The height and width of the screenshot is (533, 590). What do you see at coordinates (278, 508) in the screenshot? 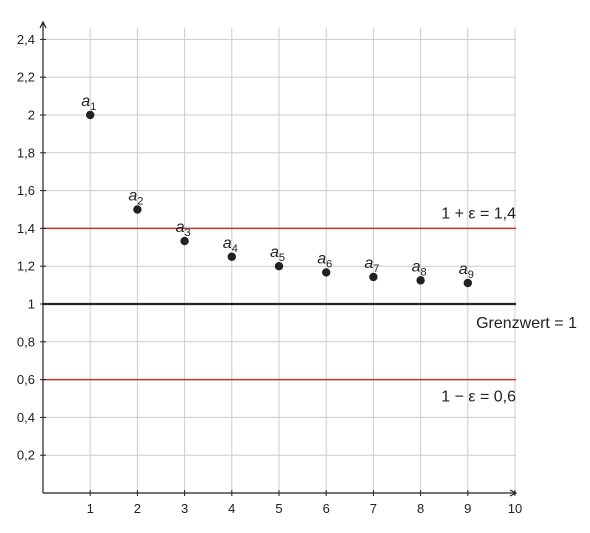
I see `x-tick-label: 5` at bounding box center [278, 508].